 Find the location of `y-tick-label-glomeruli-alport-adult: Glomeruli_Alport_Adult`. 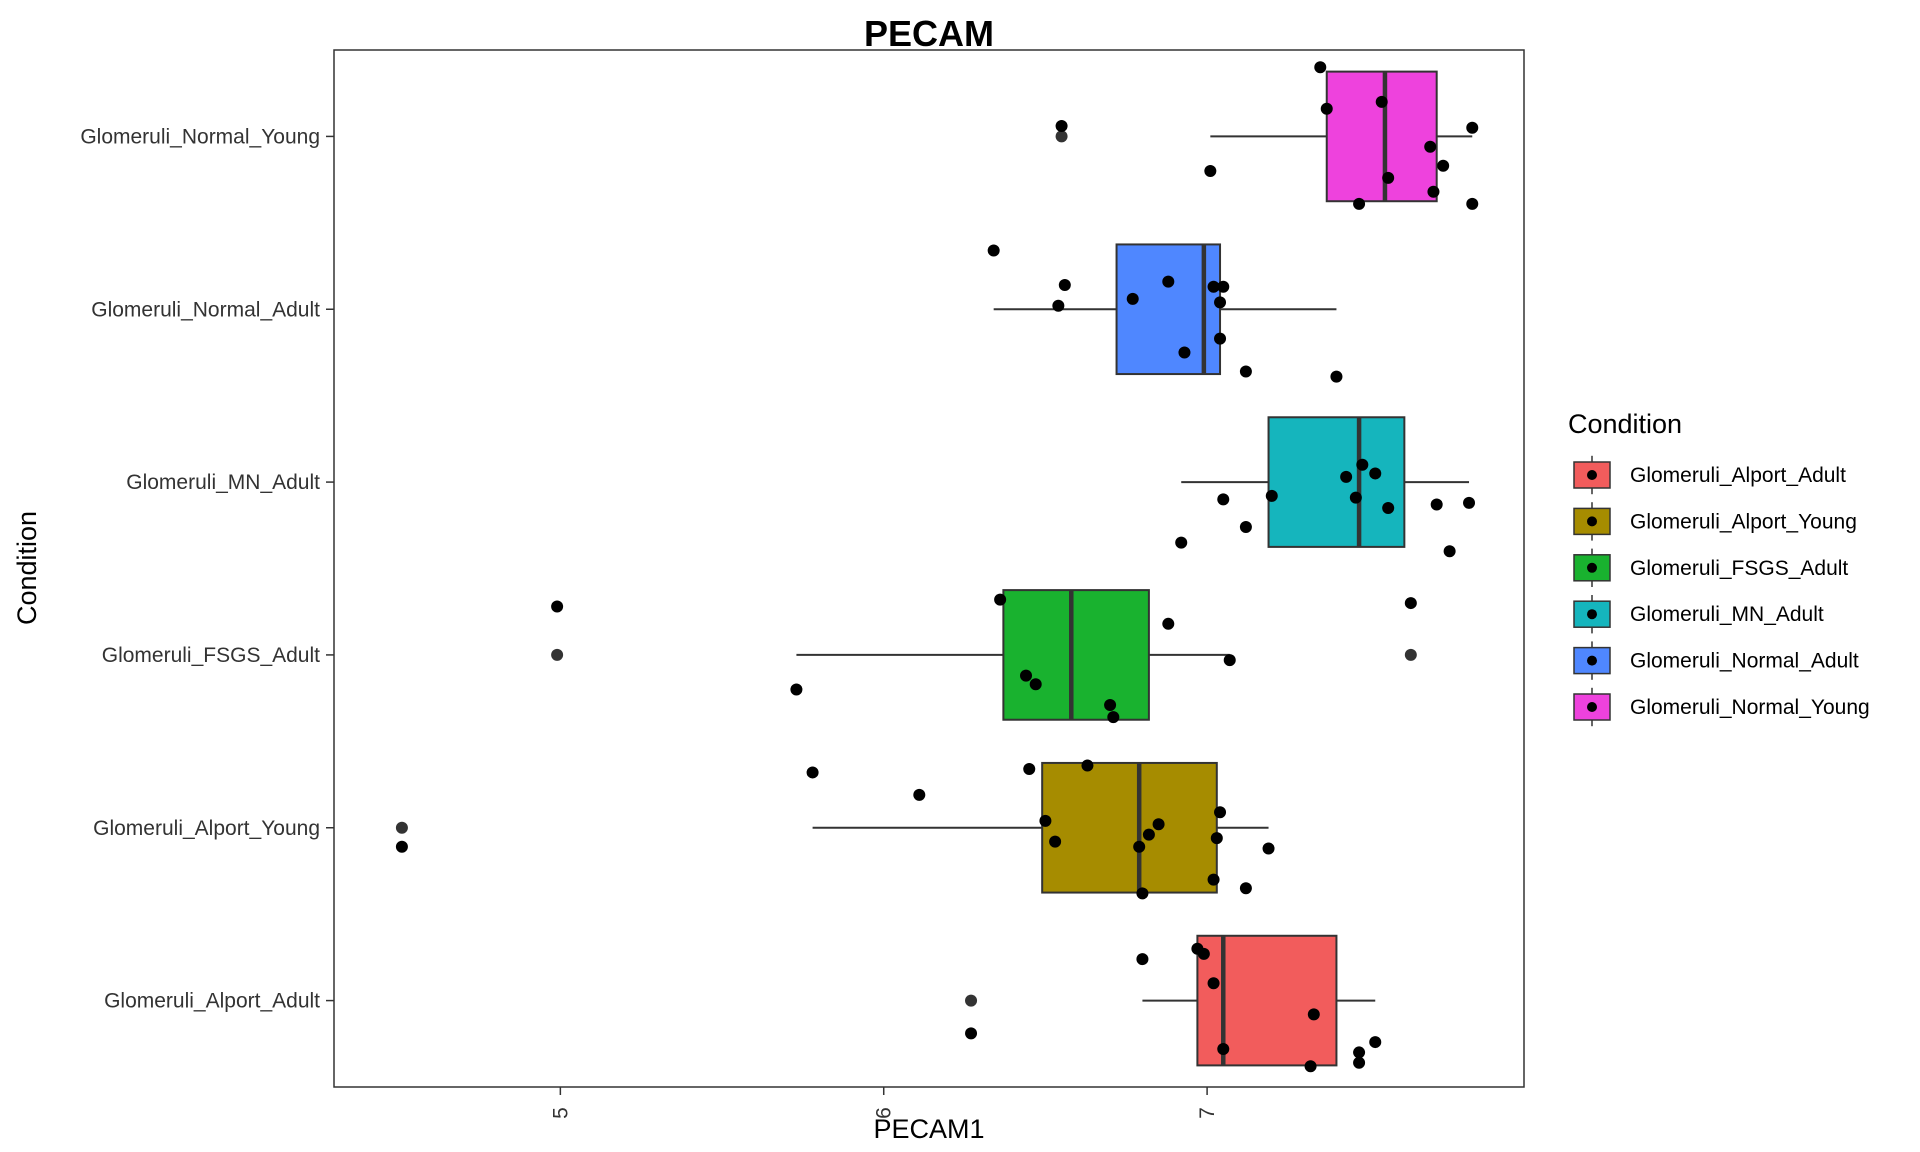

y-tick-label-glomeruli-alport-adult: Glomeruli_Alport_Adult is located at coordinates (212, 1001).